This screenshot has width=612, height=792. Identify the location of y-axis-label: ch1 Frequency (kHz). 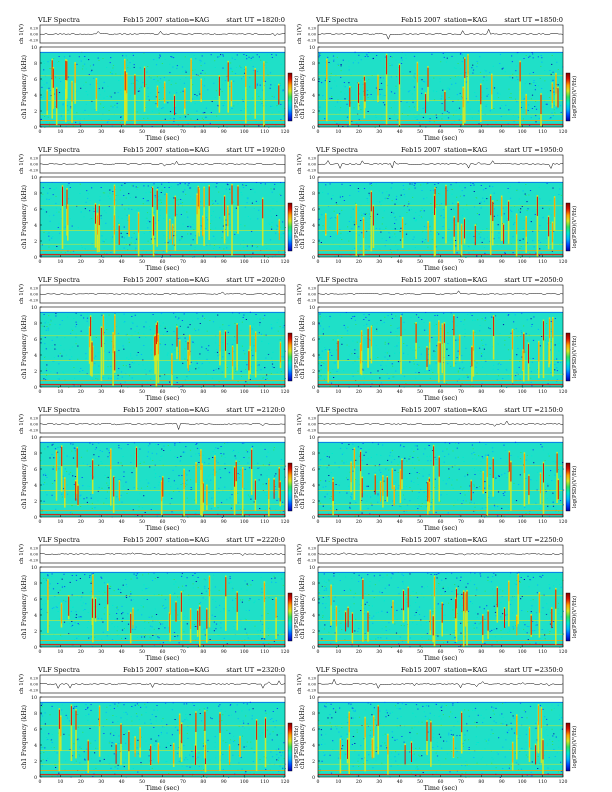
(302, 87).